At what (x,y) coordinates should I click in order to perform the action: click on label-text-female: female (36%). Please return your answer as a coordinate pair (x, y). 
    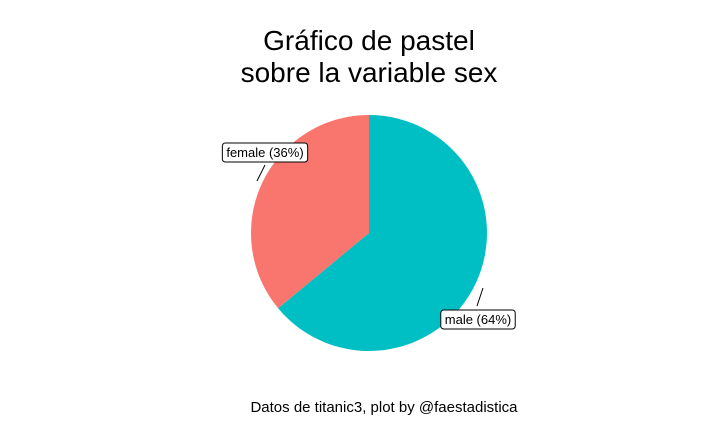
    Looking at the image, I should click on (264, 152).